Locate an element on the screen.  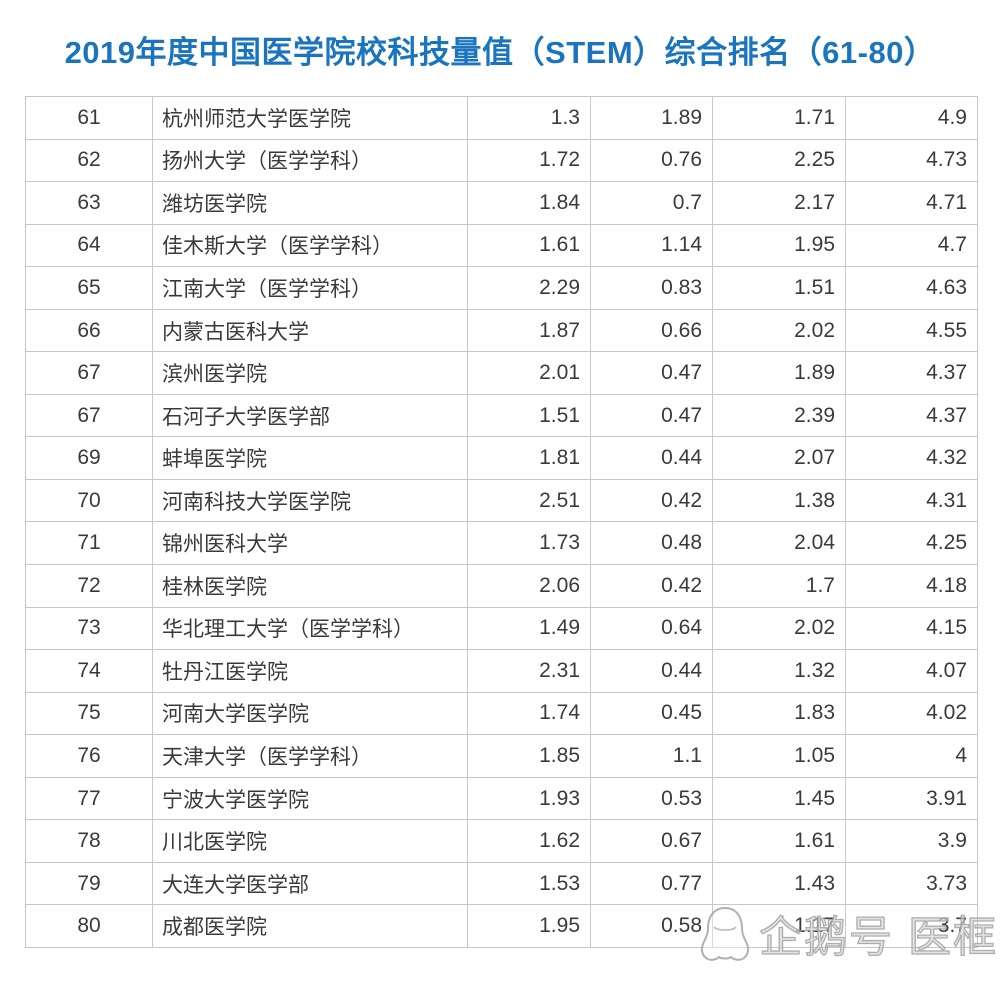
score-total-cell: 3.73 is located at coordinates (911, 883).